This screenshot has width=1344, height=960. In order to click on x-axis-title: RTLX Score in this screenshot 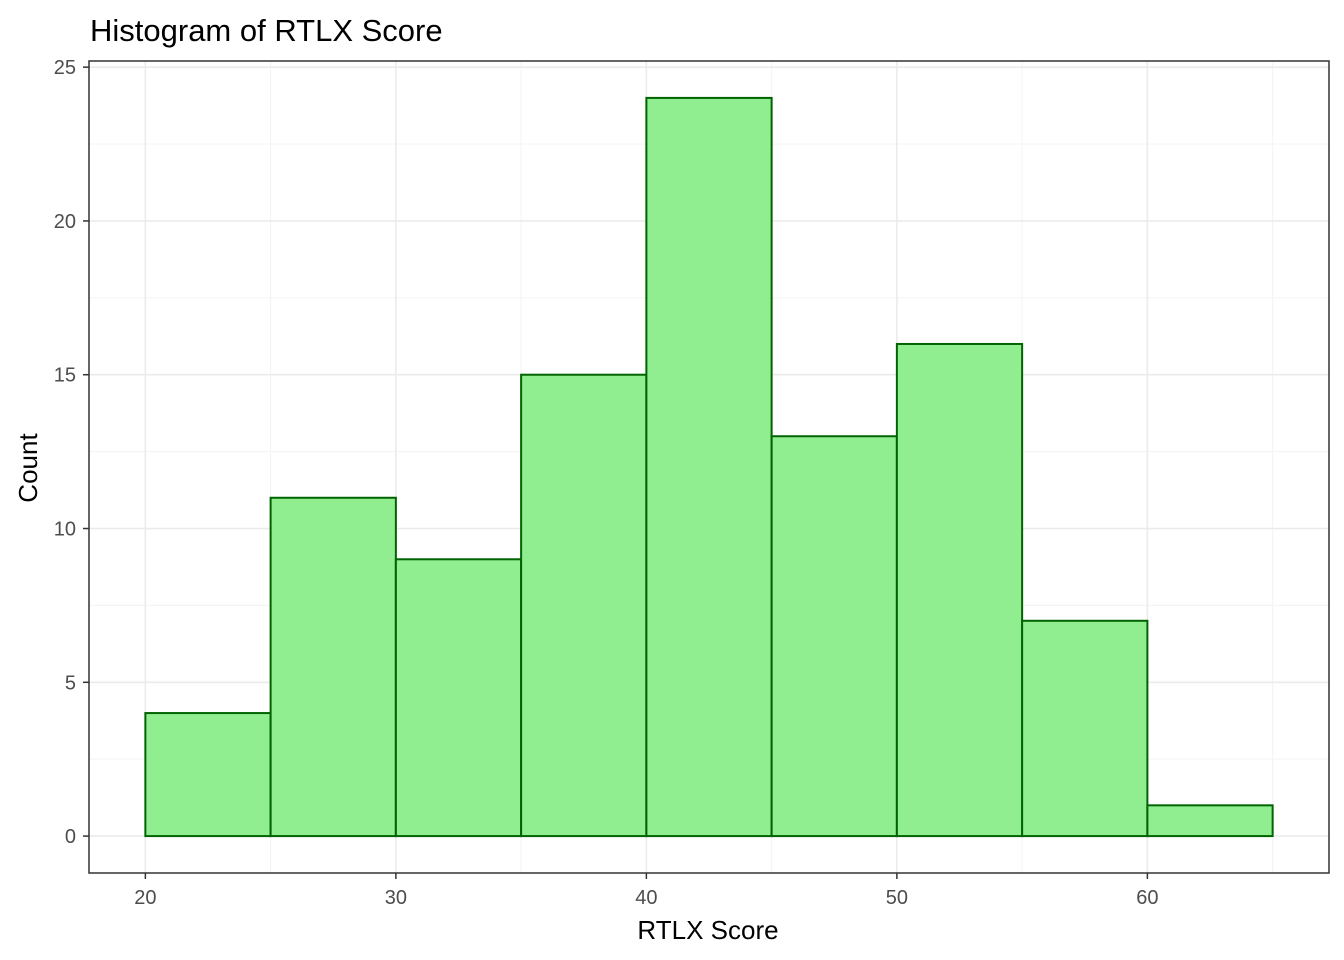, I will do `click(707, 930)`.